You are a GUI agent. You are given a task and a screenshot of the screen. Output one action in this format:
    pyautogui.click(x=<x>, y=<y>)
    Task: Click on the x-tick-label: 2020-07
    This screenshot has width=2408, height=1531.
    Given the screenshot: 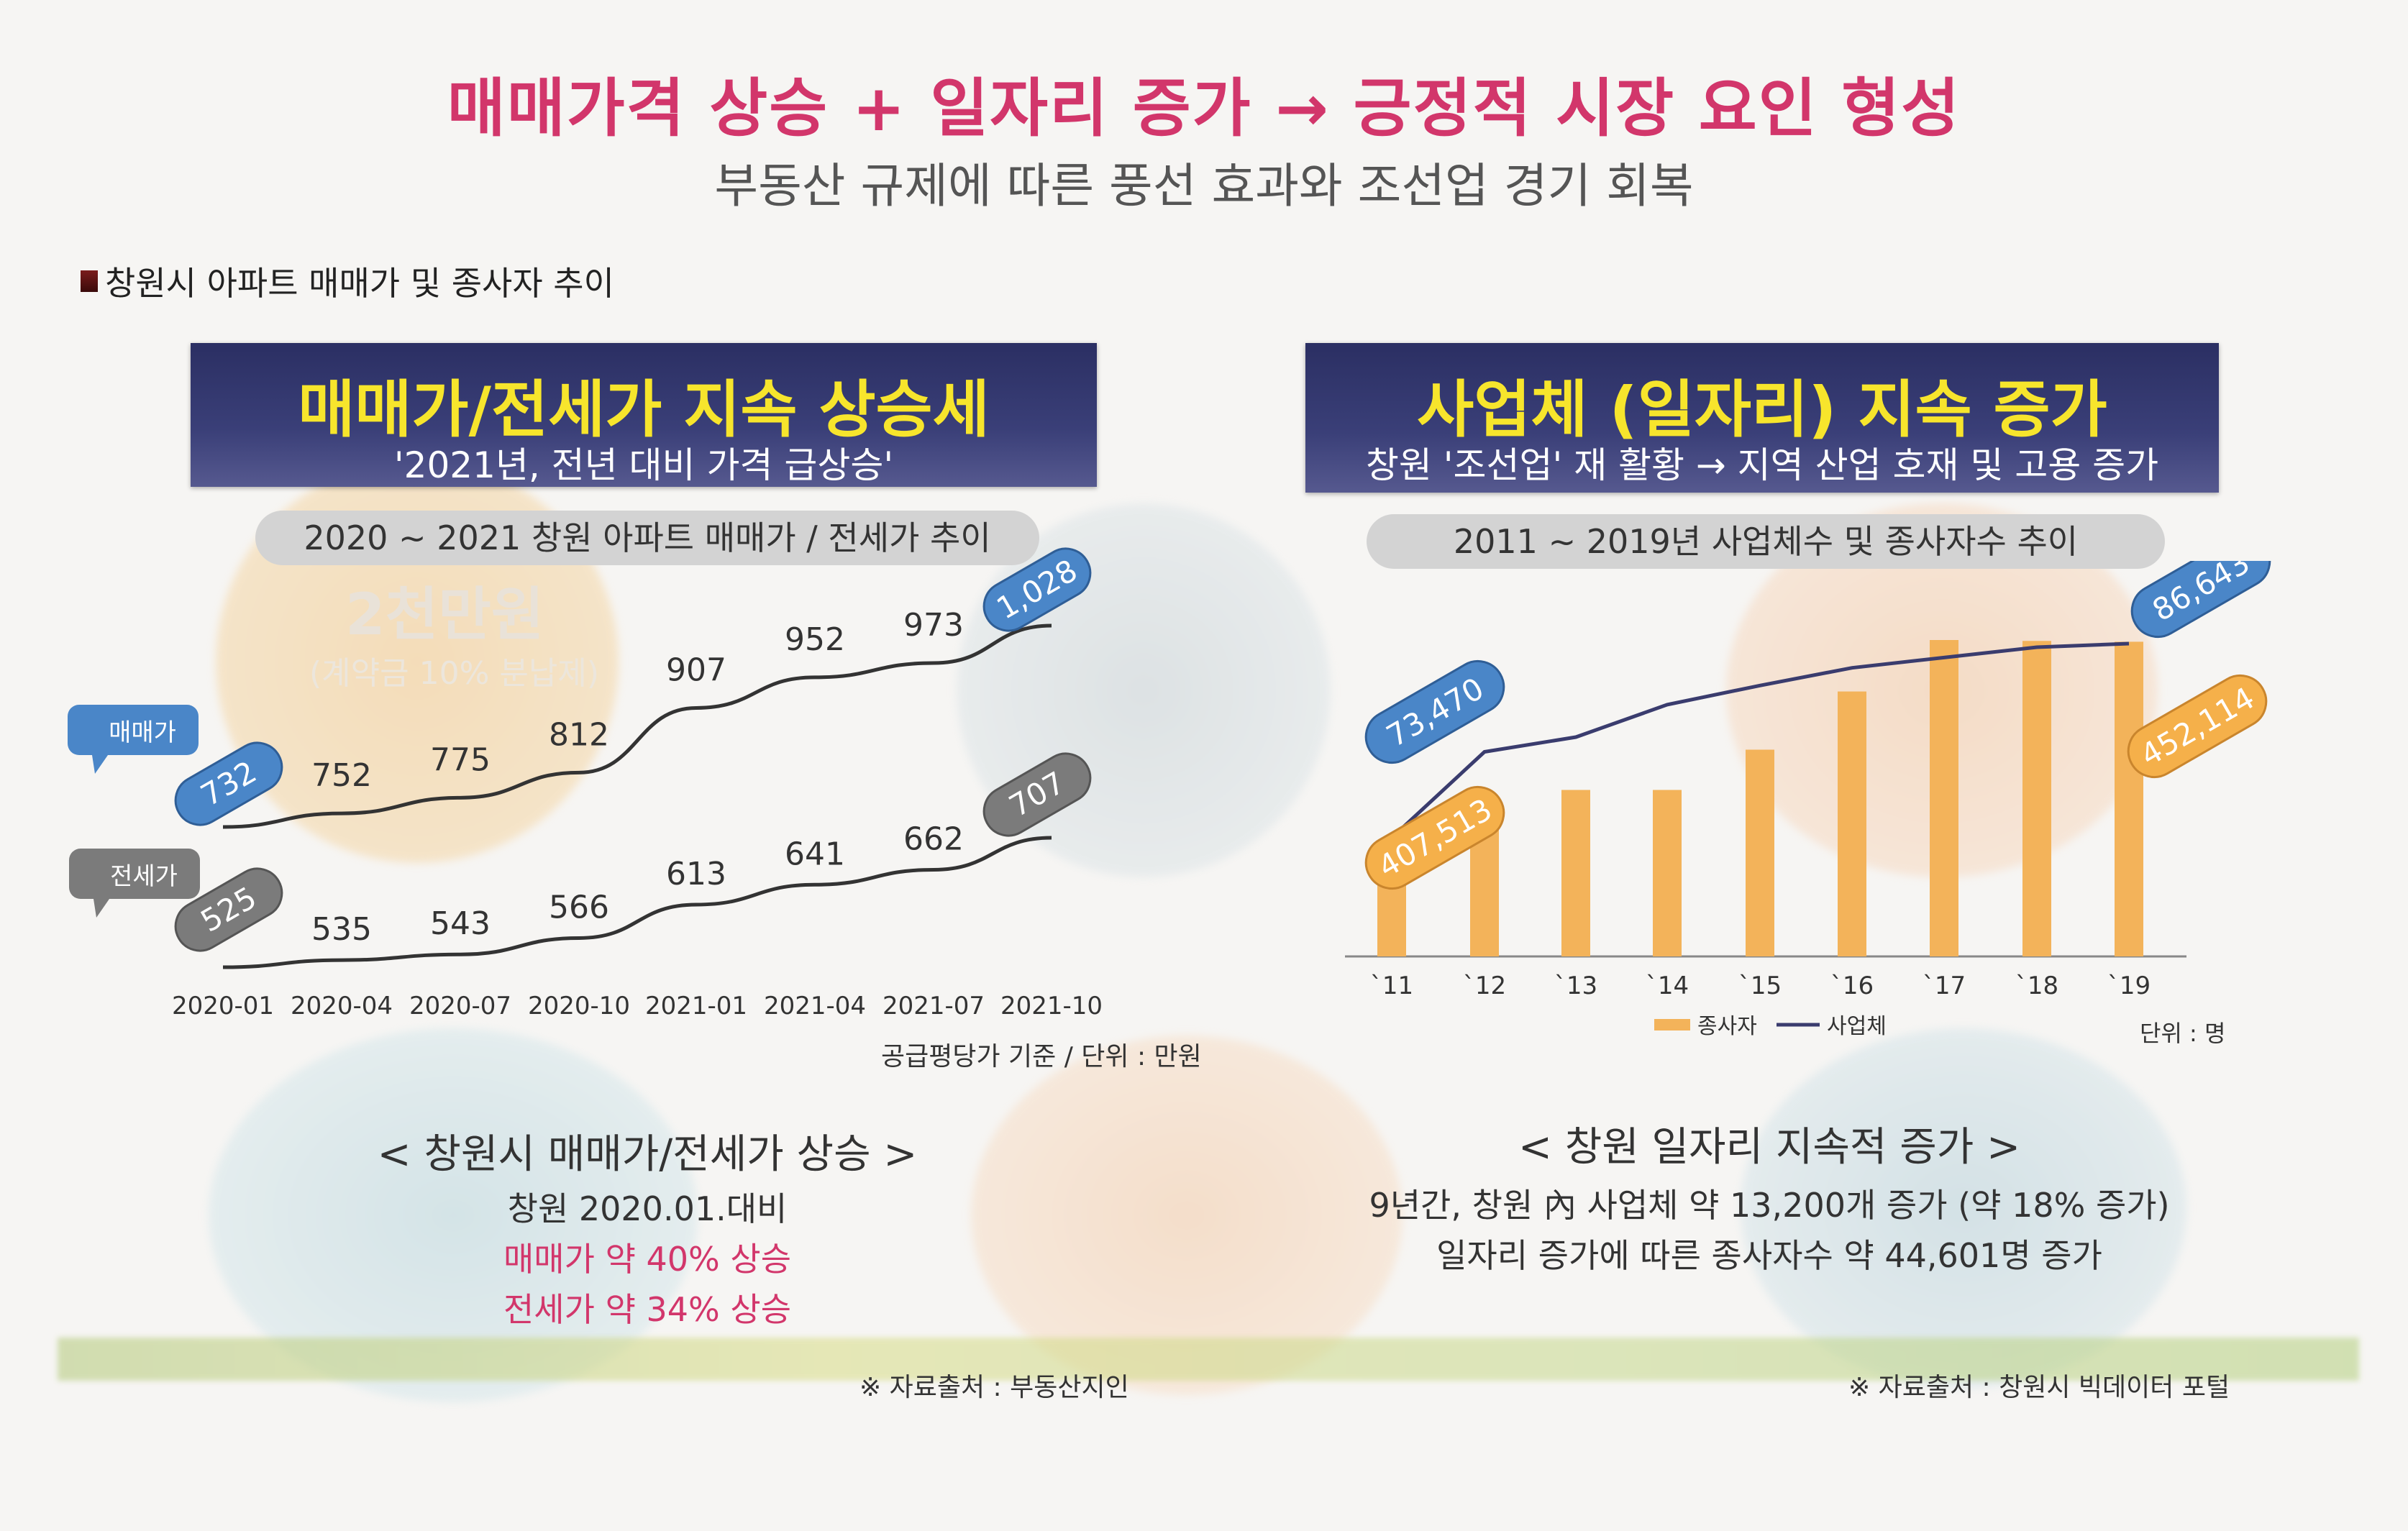 What is the action you would take?
    pyautogui.click(x=460, y=1006)
    